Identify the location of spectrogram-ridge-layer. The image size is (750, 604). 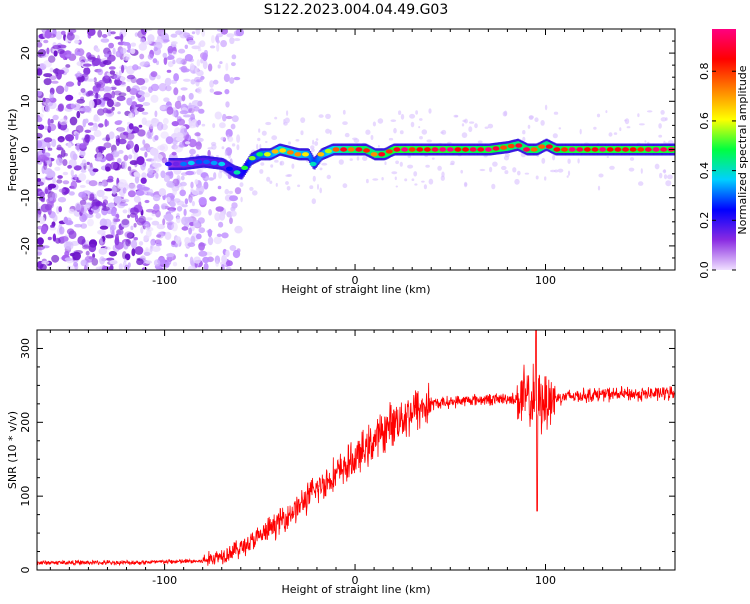
(419, 159).